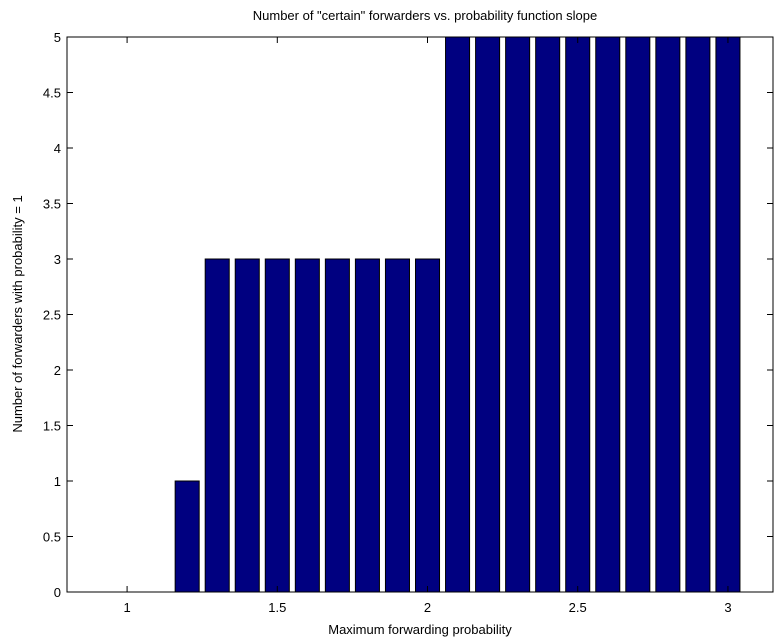 Image resolution: width=775 pixels, height=639 pixels. Describe the element at coordinates (126, 607) in the screenshot. I see `x-tick-label: 1` at that location.